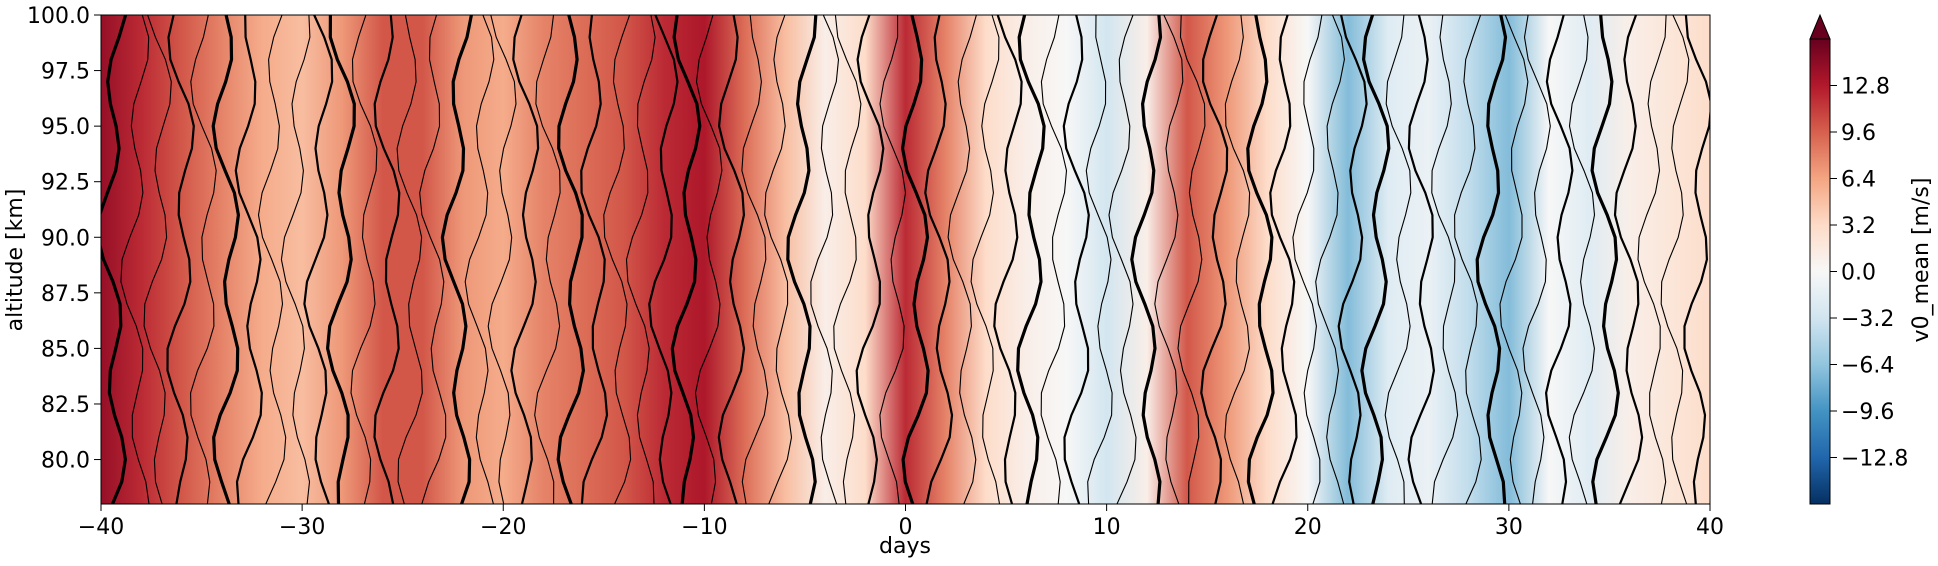 This screenshot has height=566, width=1938. I want to click on colorbar-tick-label: 9.6, so click(1858, 133).